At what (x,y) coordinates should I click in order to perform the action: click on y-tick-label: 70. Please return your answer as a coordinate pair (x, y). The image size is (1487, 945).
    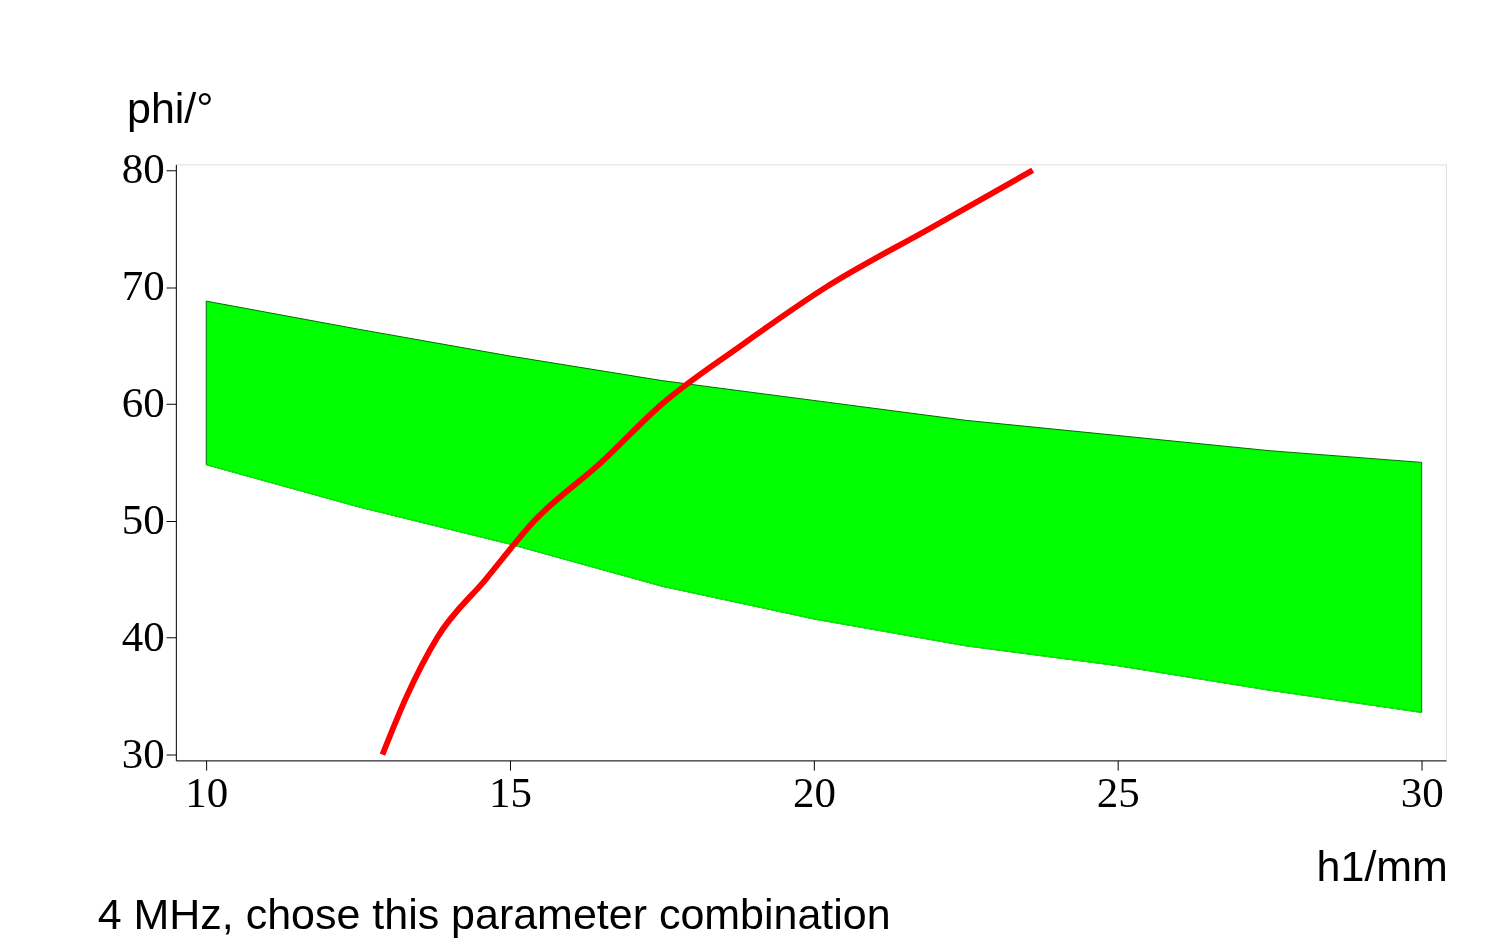
    Looking at the image, I should click on (143, 286).